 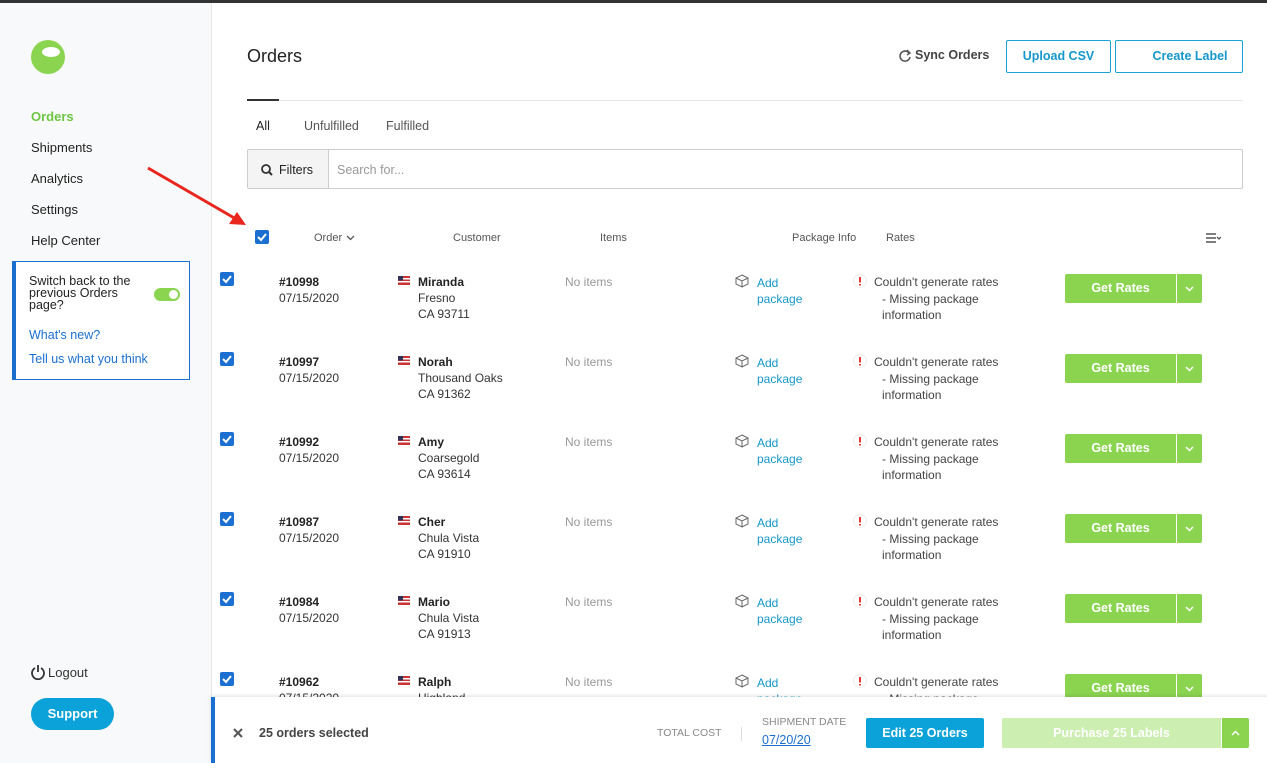 What do you see at coordinates (167, 294) in the screenshot?
I see `toggle` at bounding box center [167, 294].